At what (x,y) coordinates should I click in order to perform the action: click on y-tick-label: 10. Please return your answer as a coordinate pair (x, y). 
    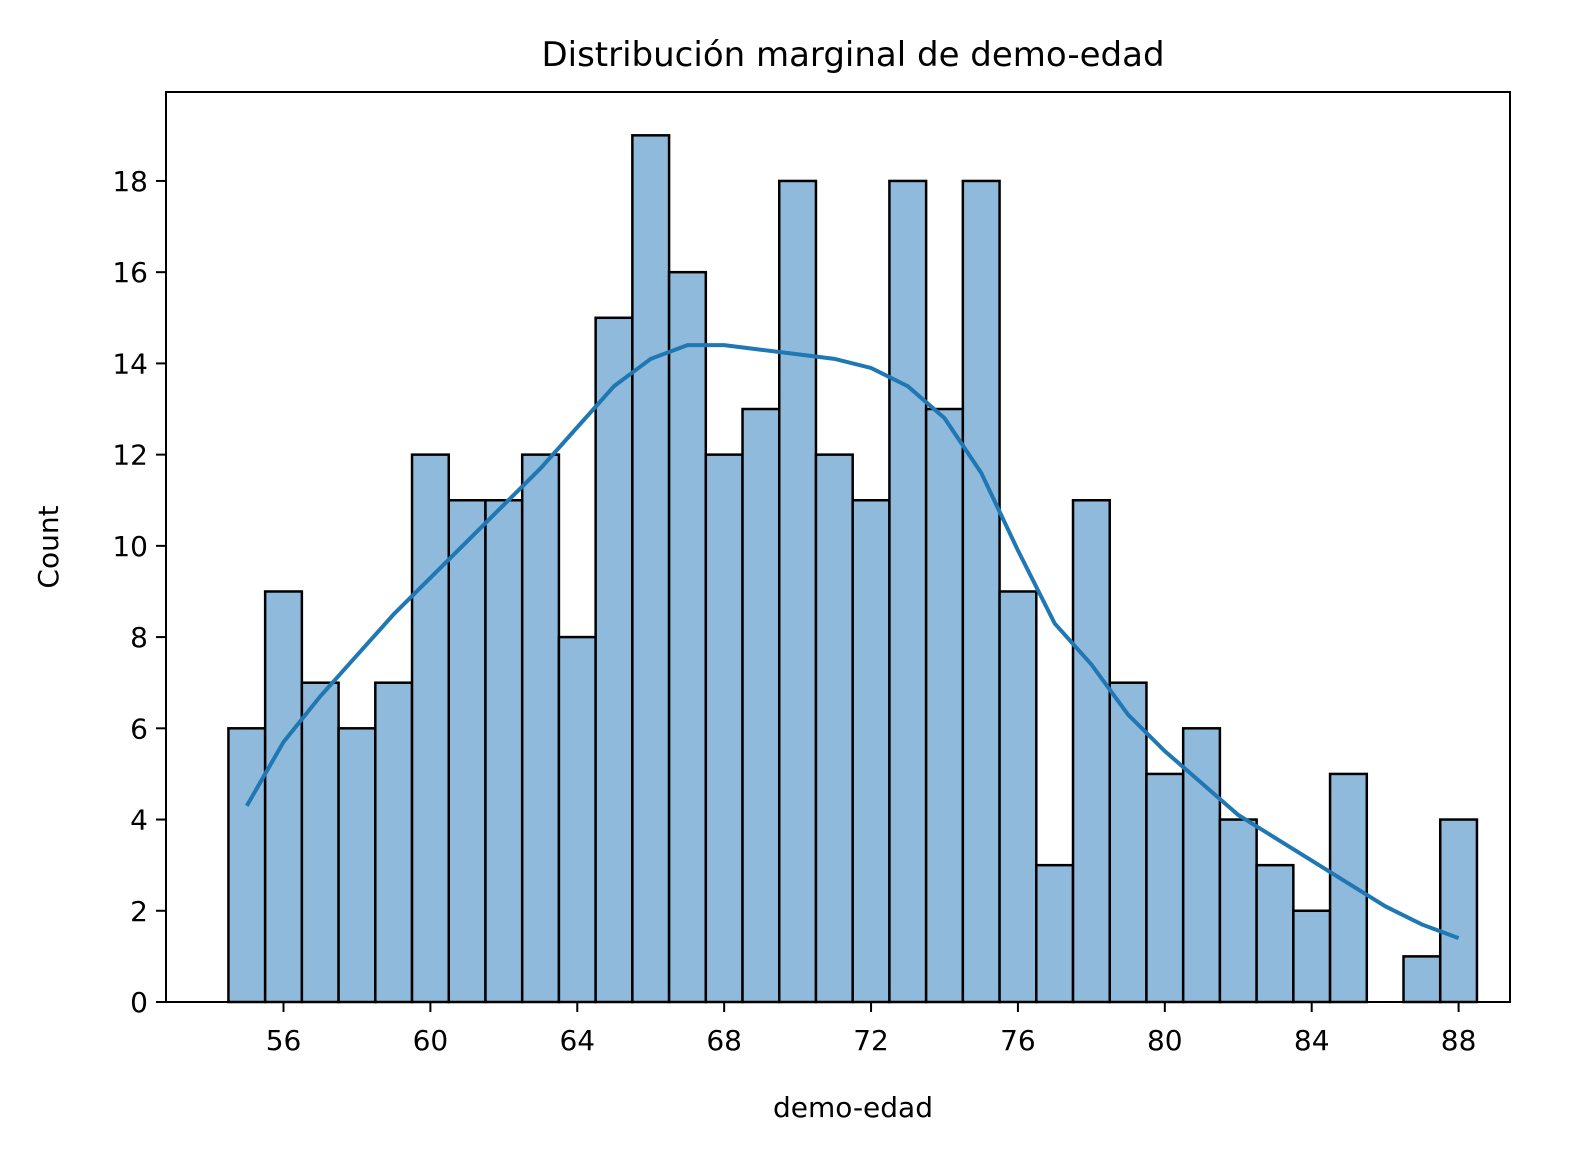
    Looking at the image, I should click on (130, 546).